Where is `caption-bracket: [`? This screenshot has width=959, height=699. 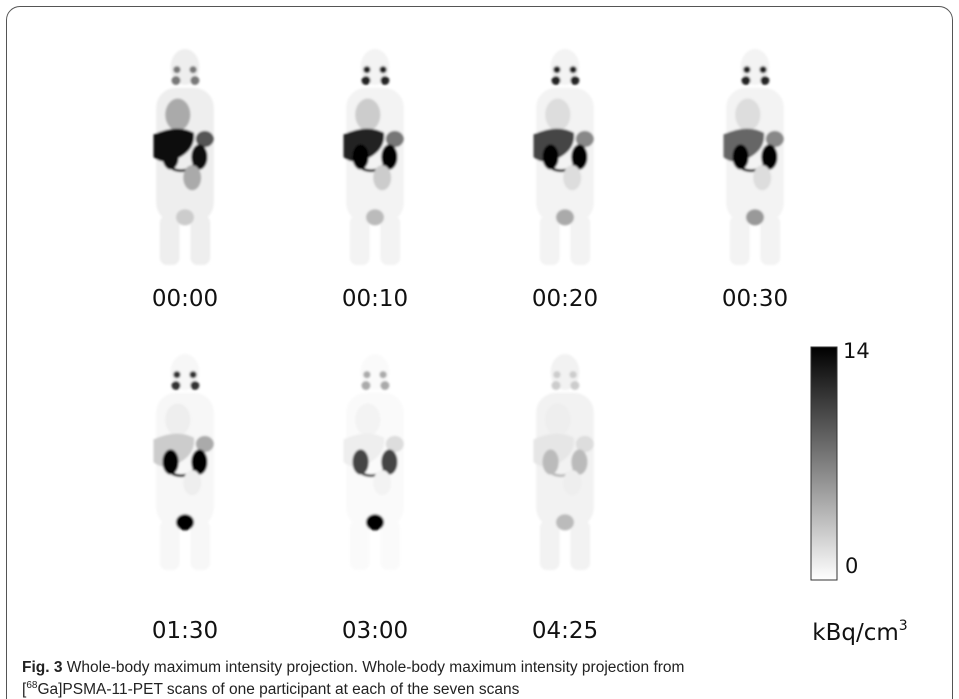 caption-bracket: [ is located at coordinates (24, 689).